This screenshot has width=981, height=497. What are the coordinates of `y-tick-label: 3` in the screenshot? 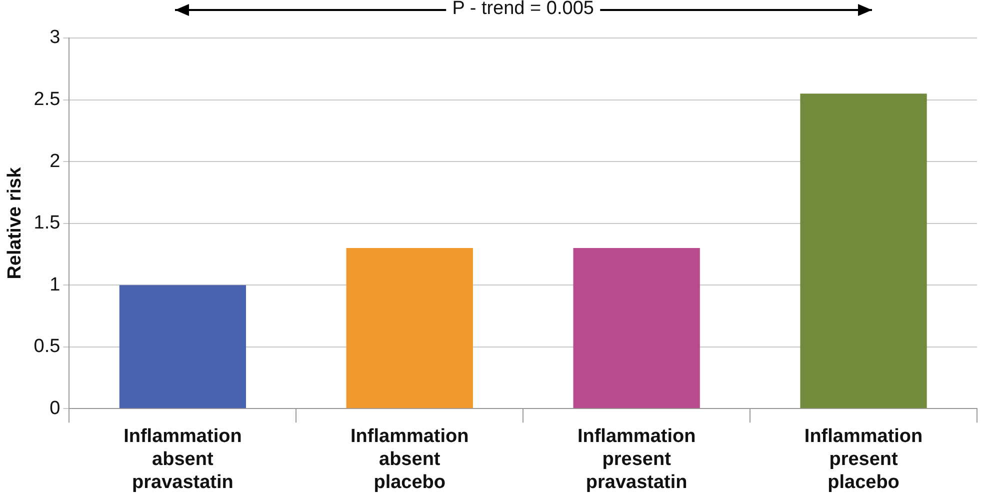 It's located at (55, 37).